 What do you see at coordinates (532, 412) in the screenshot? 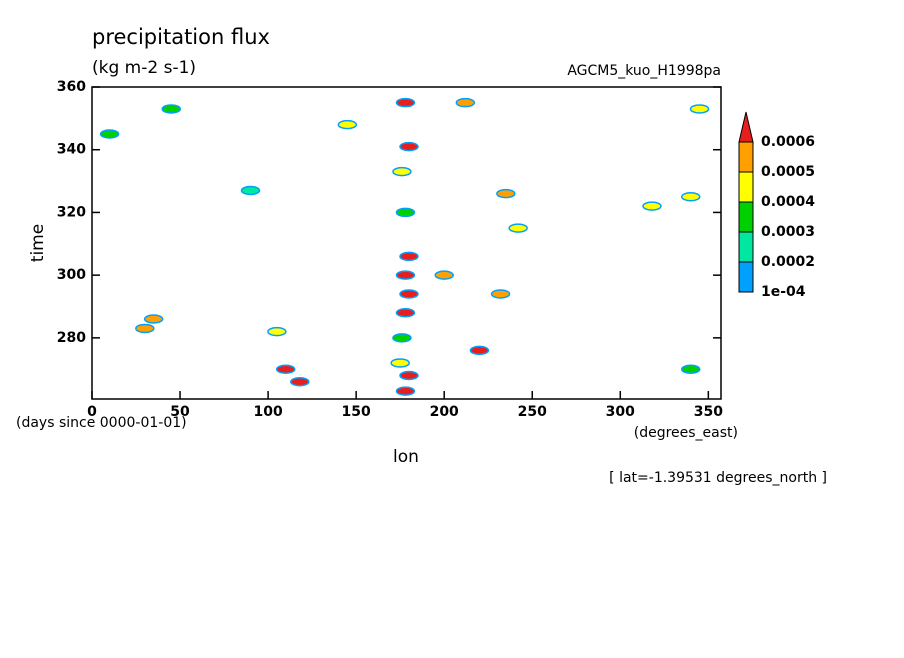
I see `x-tick-label: 250` at bounding box center [532, 412].